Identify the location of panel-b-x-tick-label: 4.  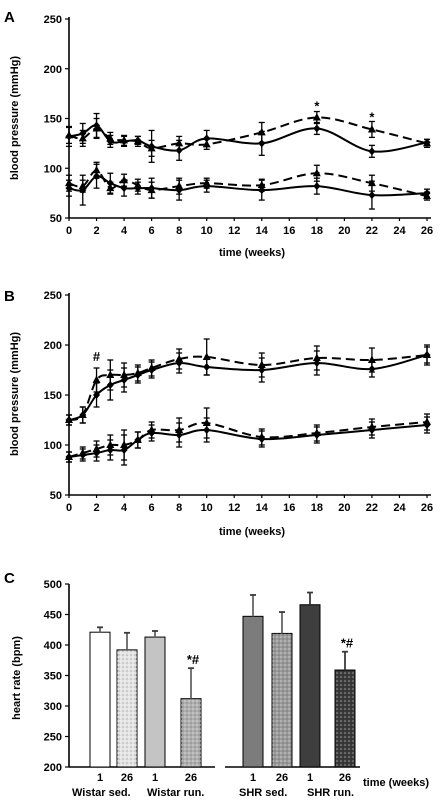
(124, 508).